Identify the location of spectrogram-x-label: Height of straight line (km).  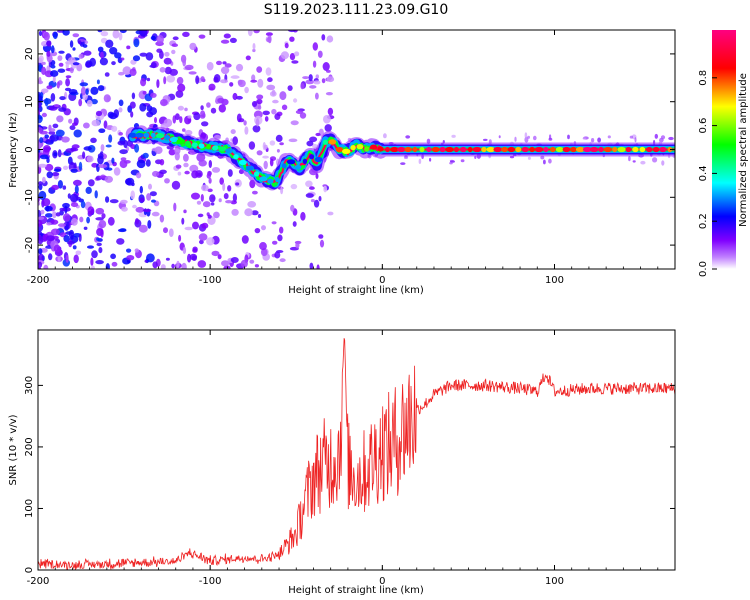
(356, 290).